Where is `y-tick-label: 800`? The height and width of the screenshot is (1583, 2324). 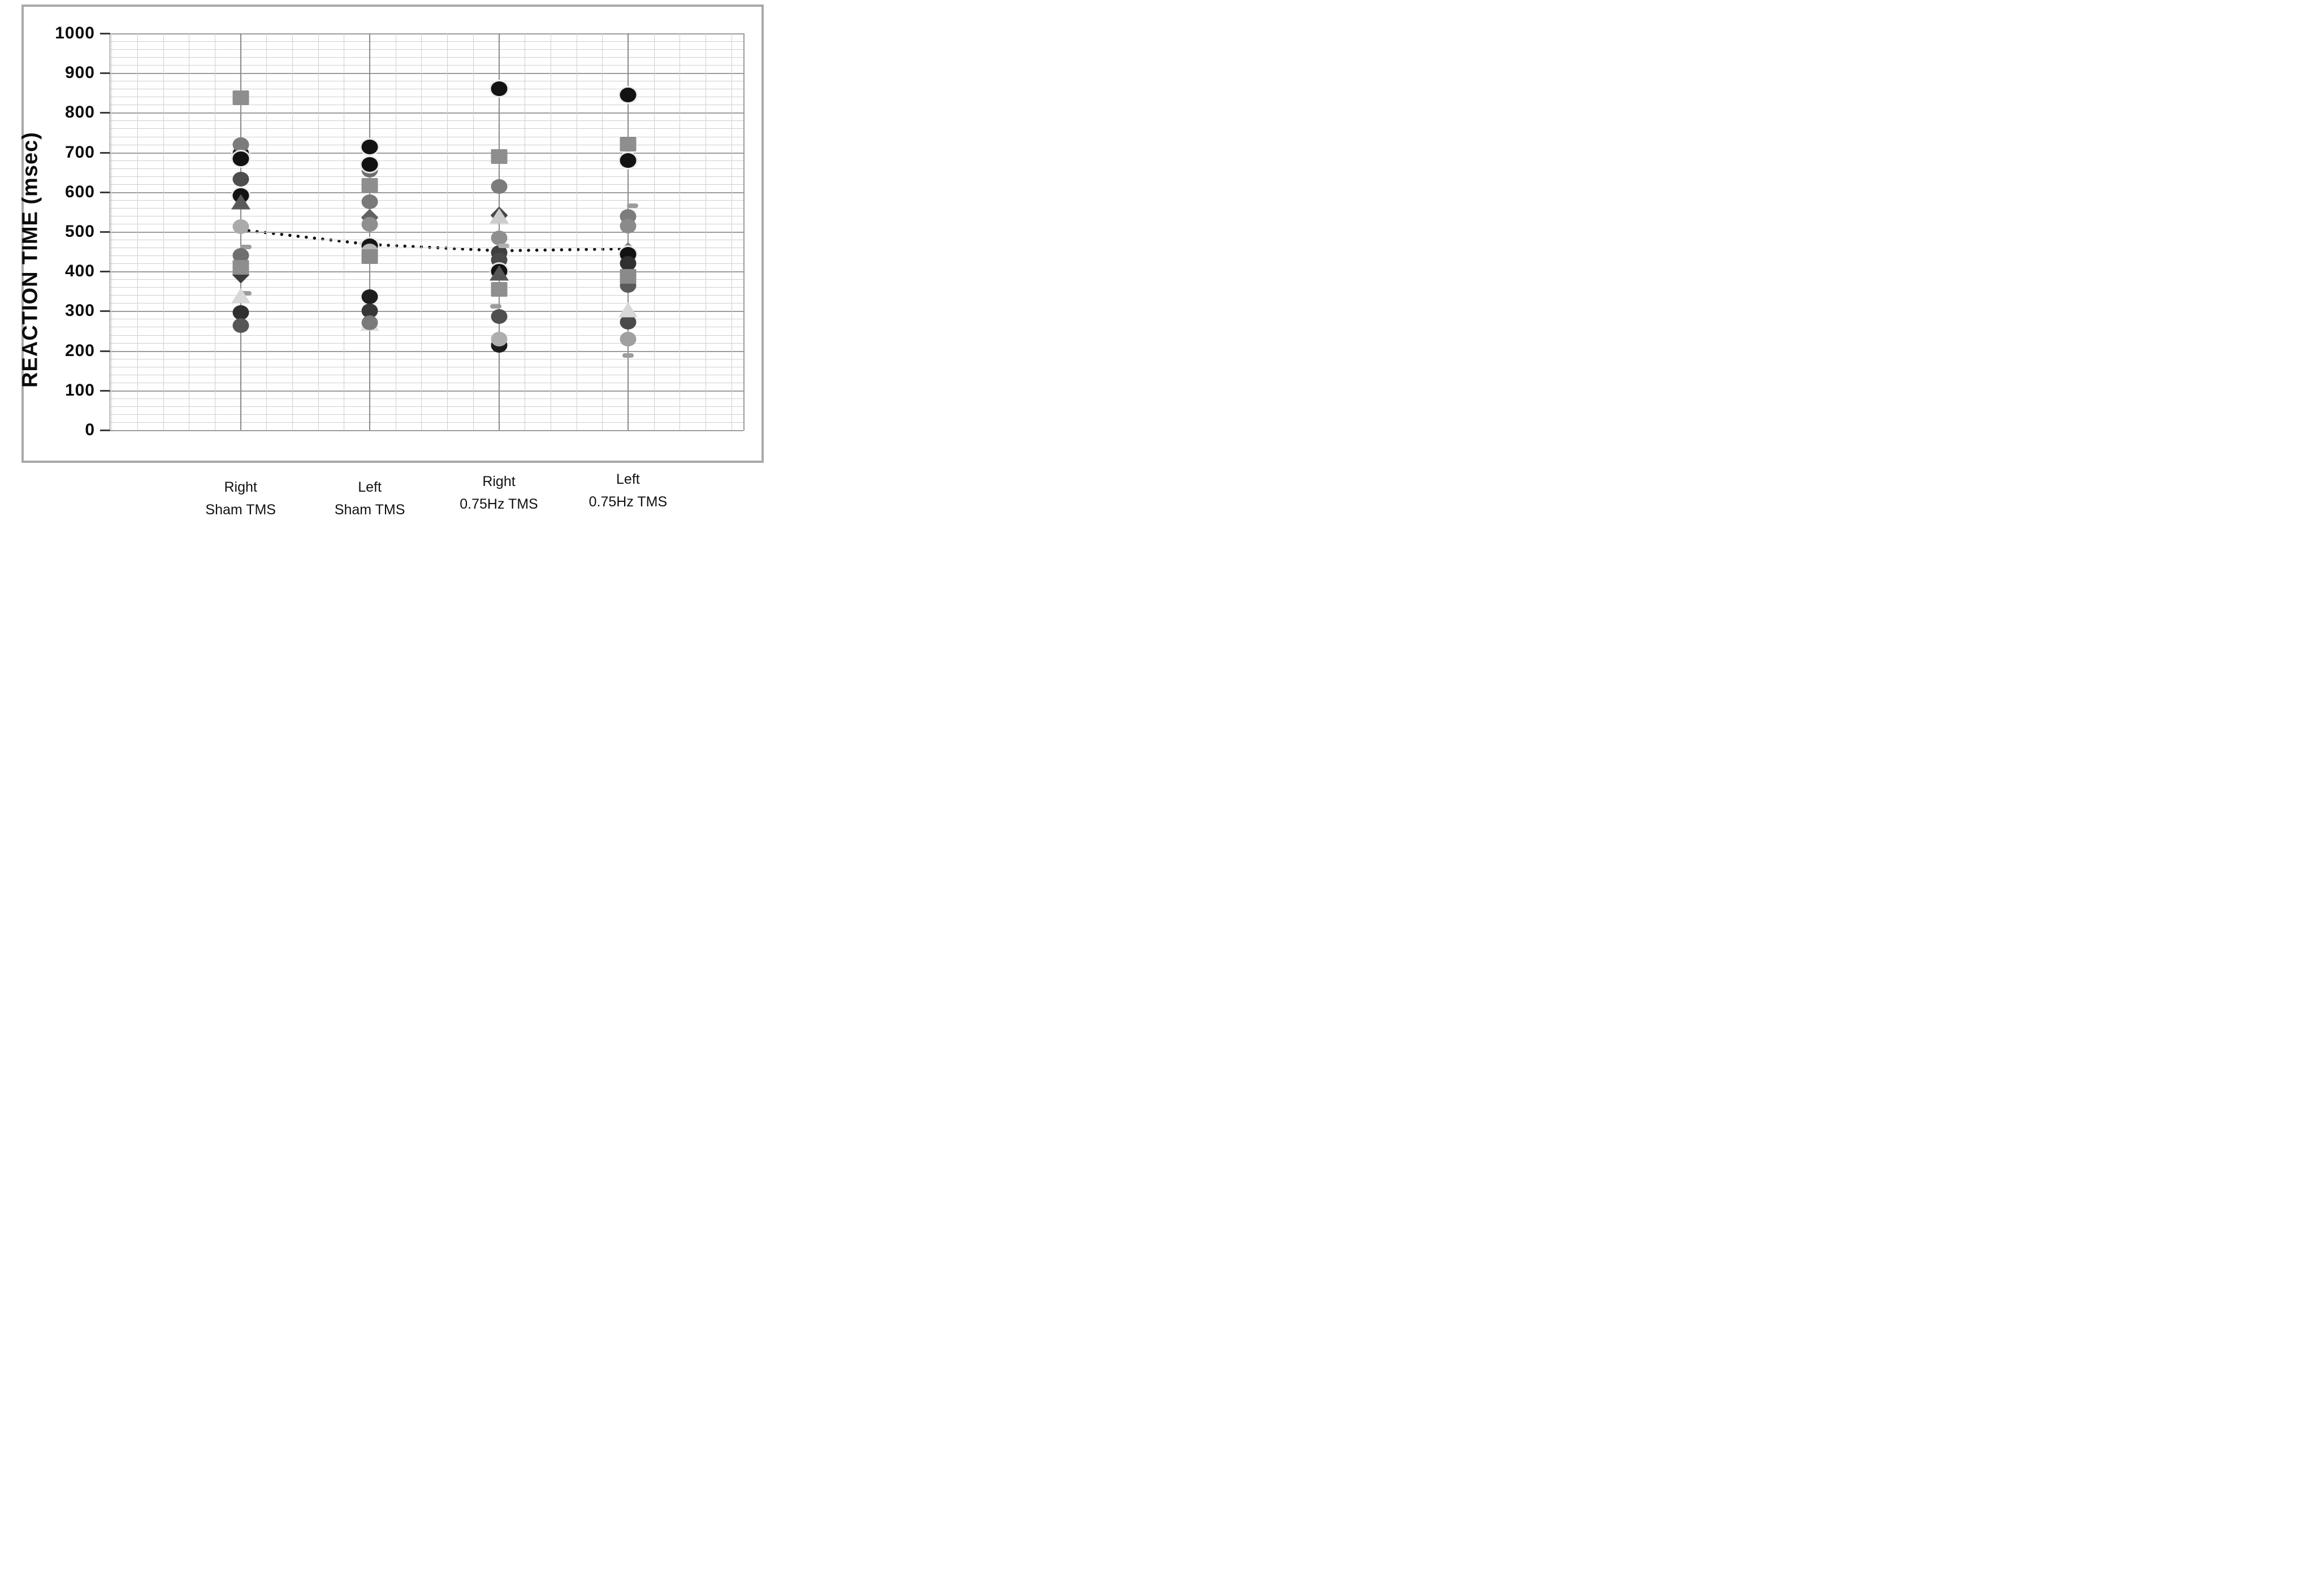 y-tick-label: 800 is located at coordinates (79, 112).